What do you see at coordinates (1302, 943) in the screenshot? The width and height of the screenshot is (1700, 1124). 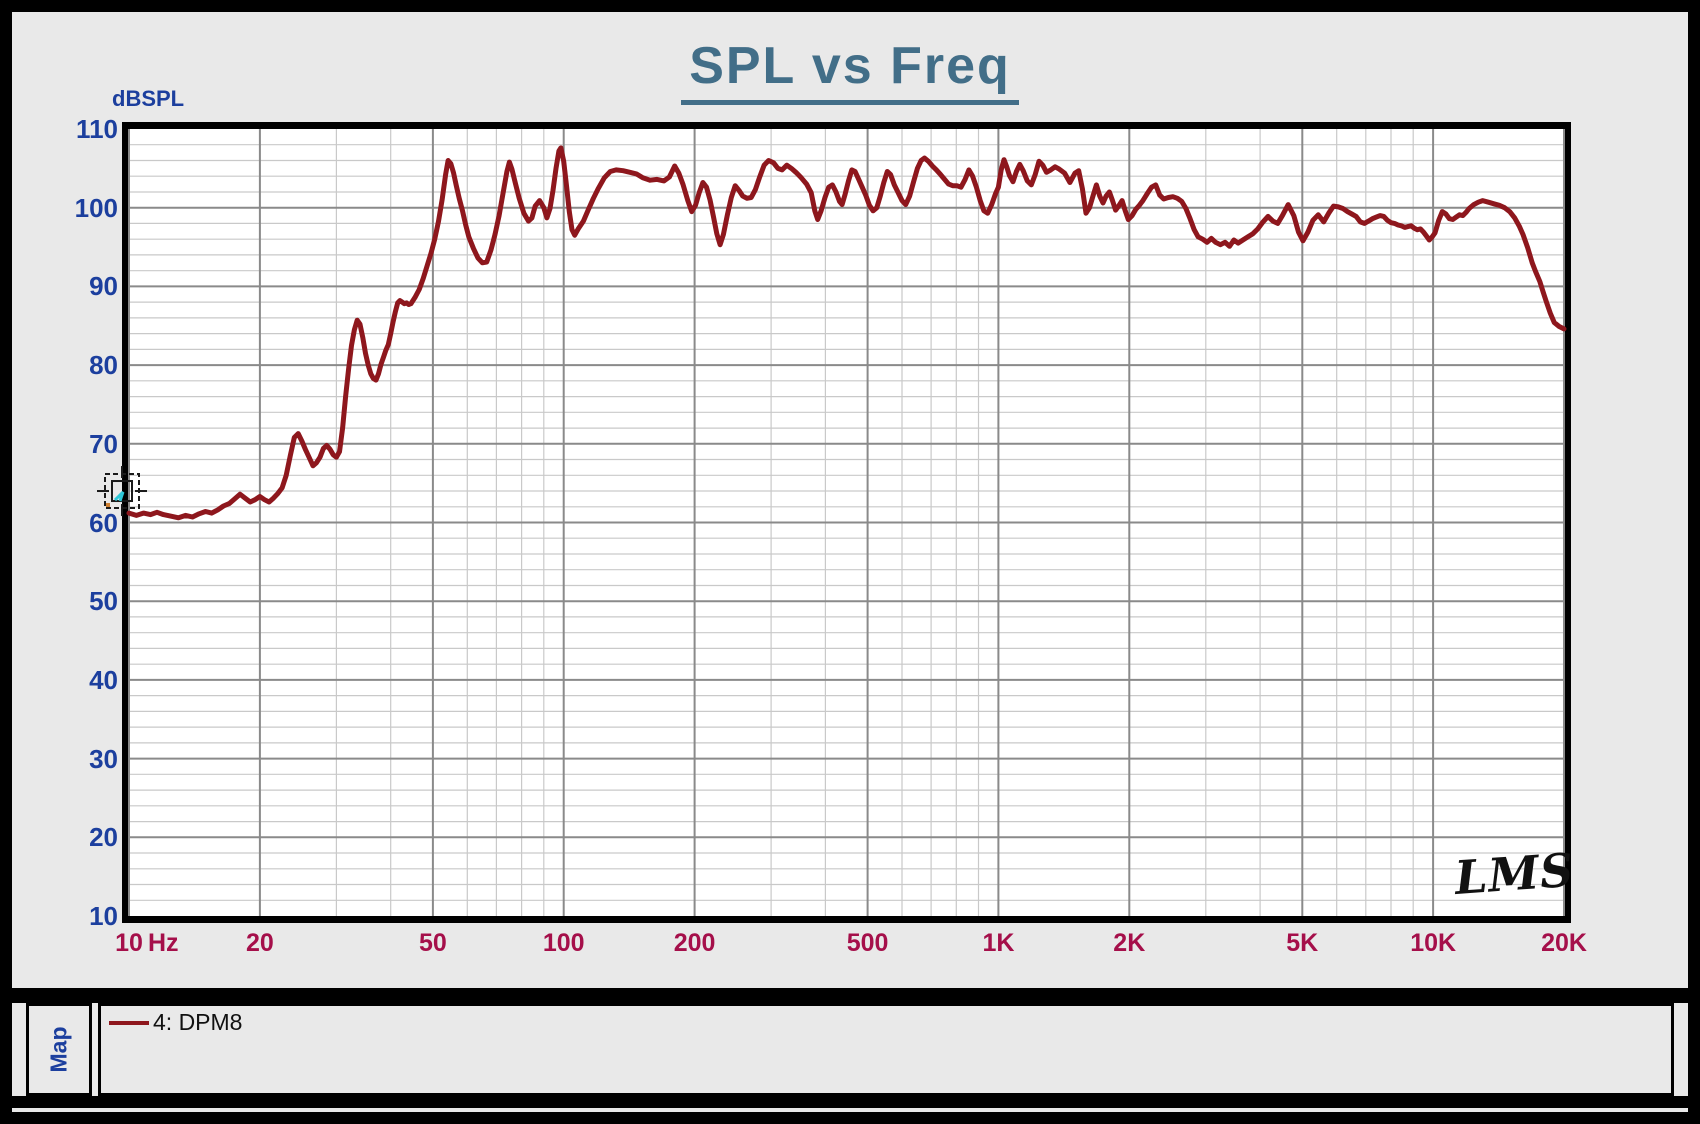 I see `x-tick-label: 5K` at bounding box center [1302, 943].